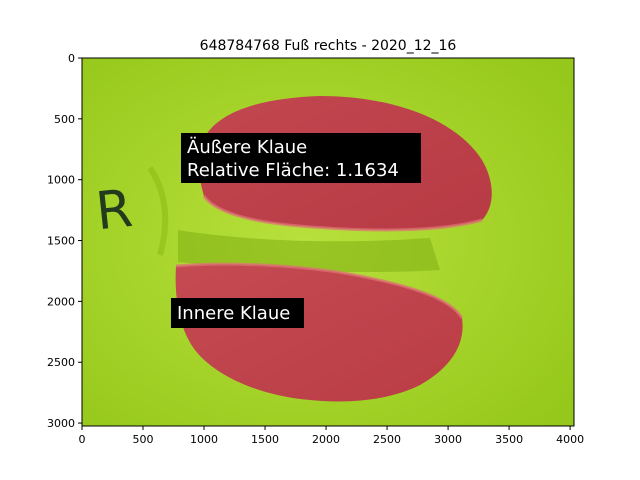 This screenshot has height=480, width=640. I want to click on x-tick-label: 3000, so click(448, 439).